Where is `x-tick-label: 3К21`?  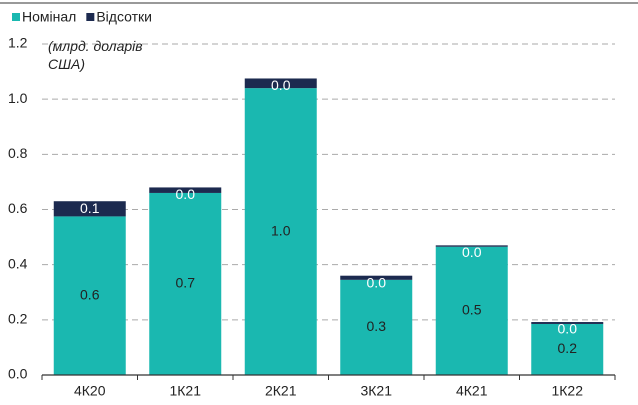 x-tick-label: 3К21 is located at coordinates (376, 391).